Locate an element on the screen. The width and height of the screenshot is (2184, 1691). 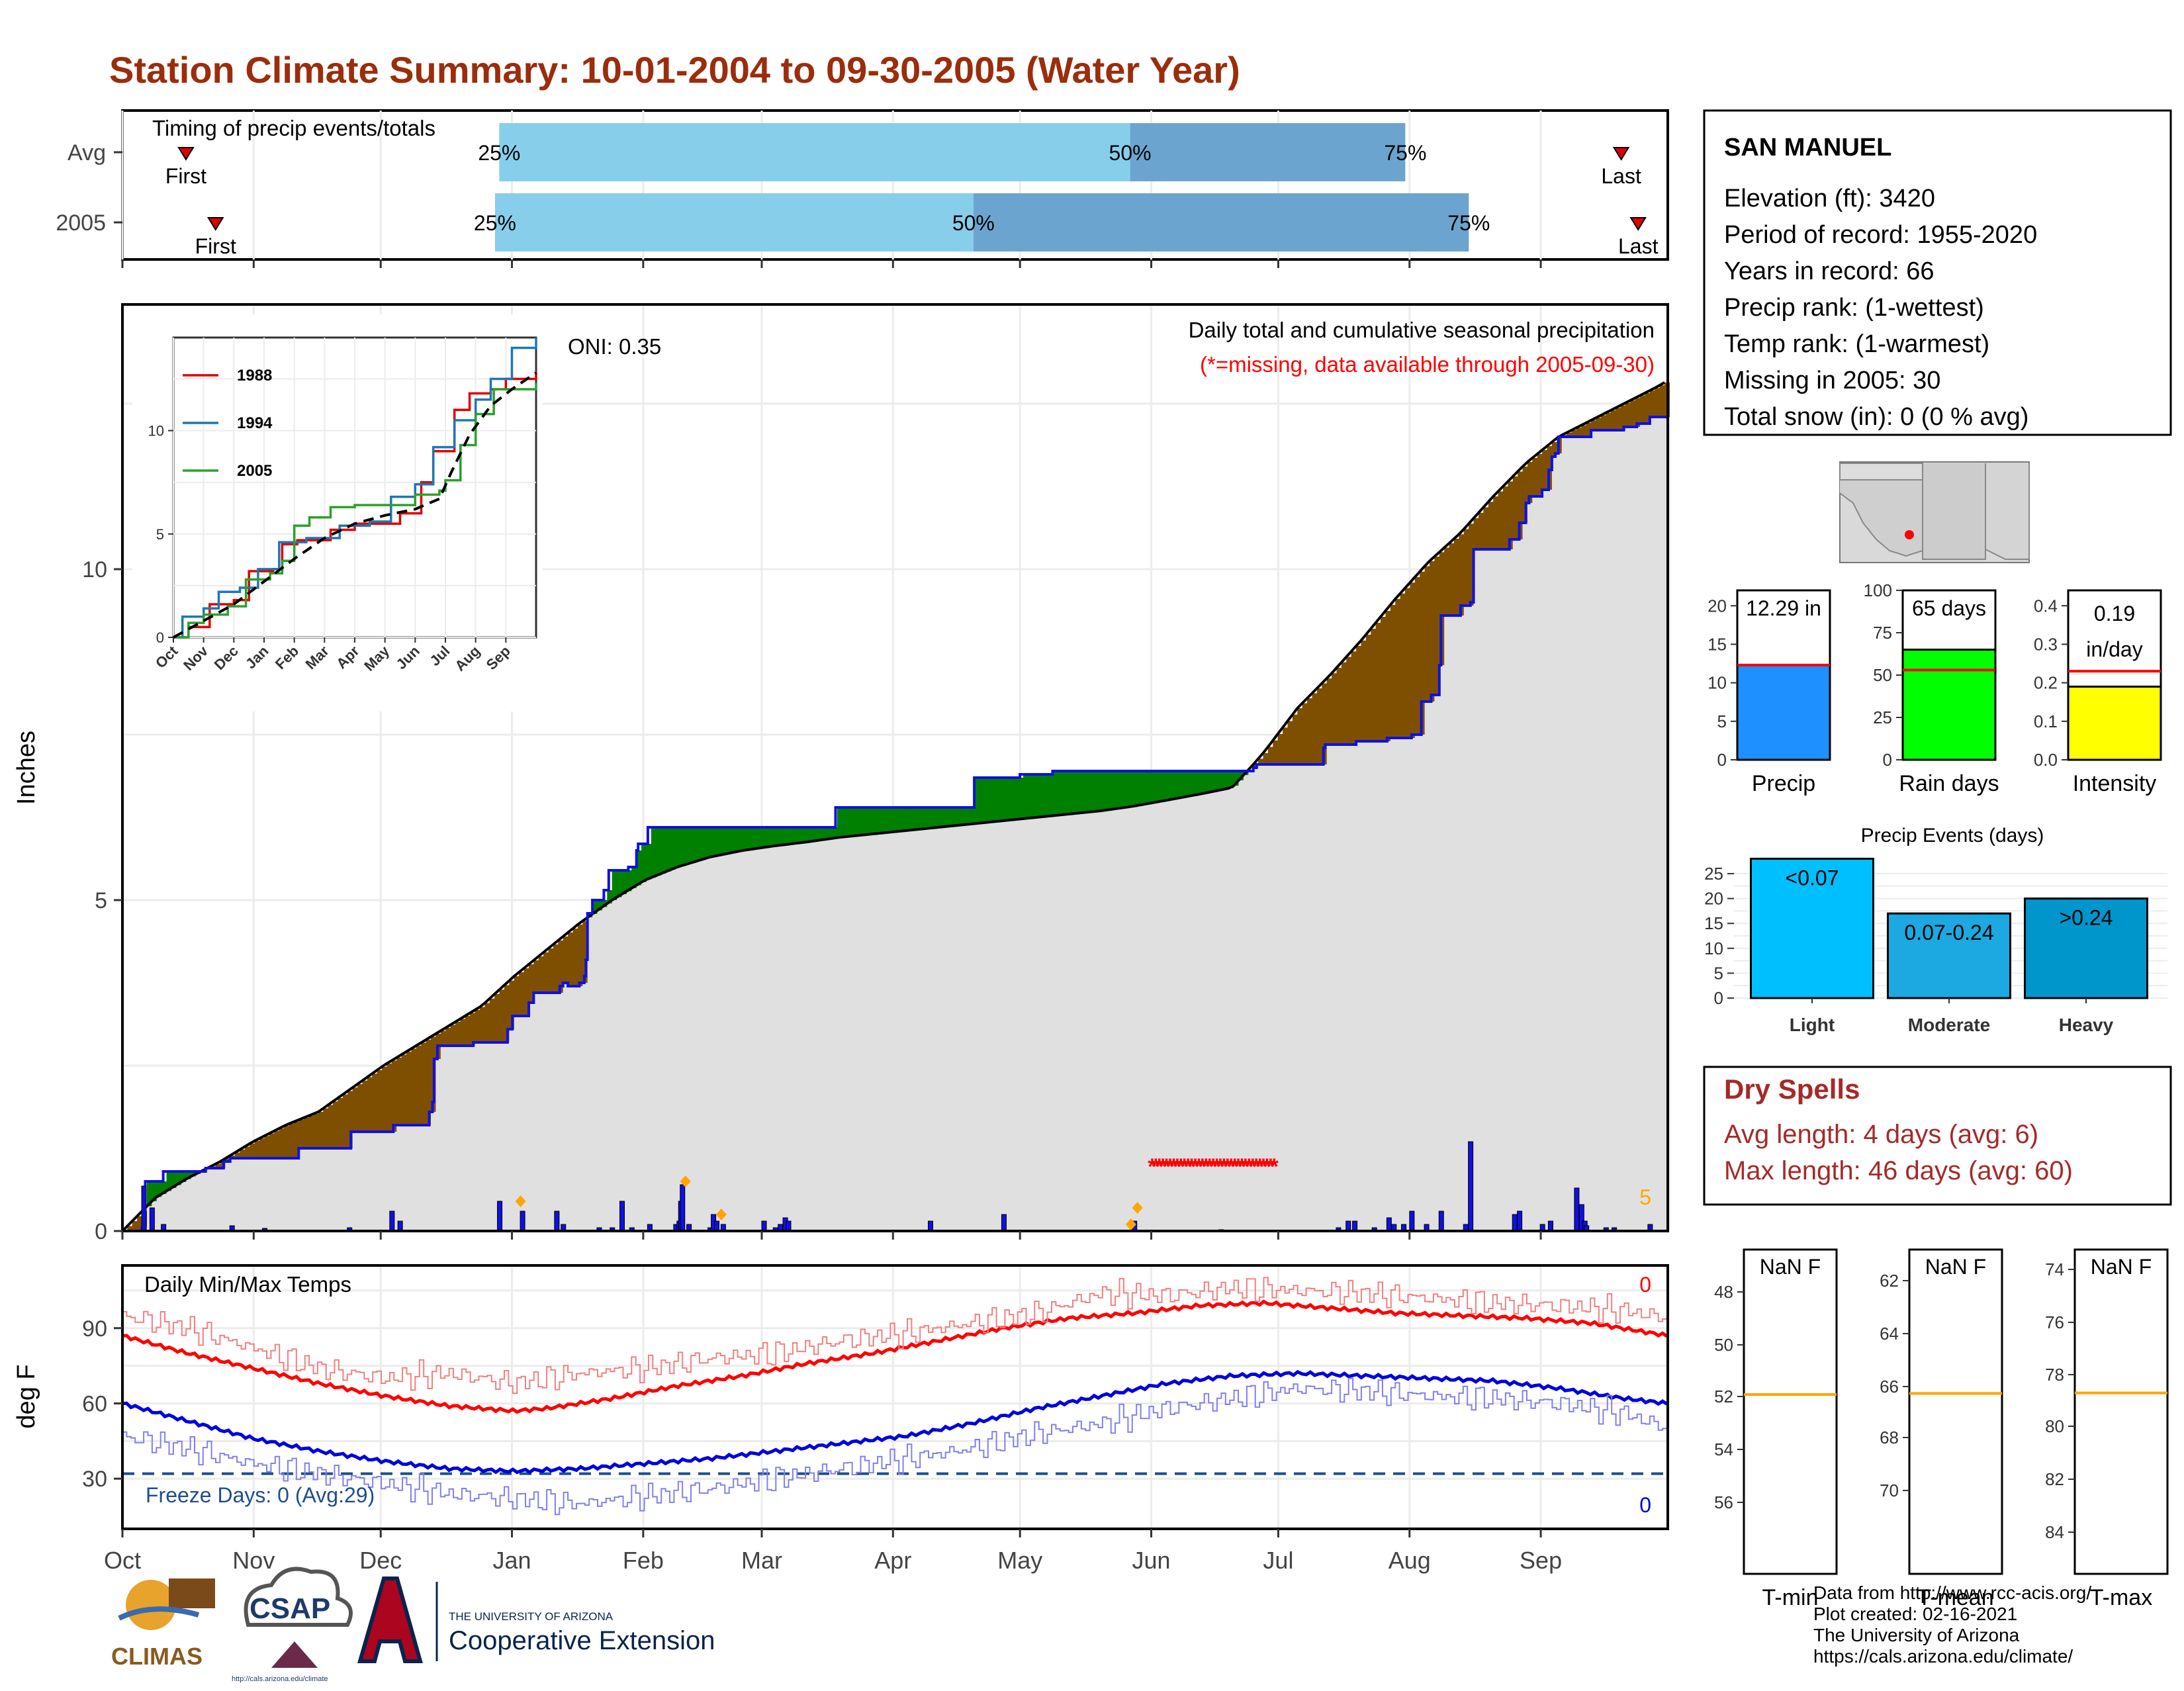
temp-box-frame is located at coordinates (1790, 1411).